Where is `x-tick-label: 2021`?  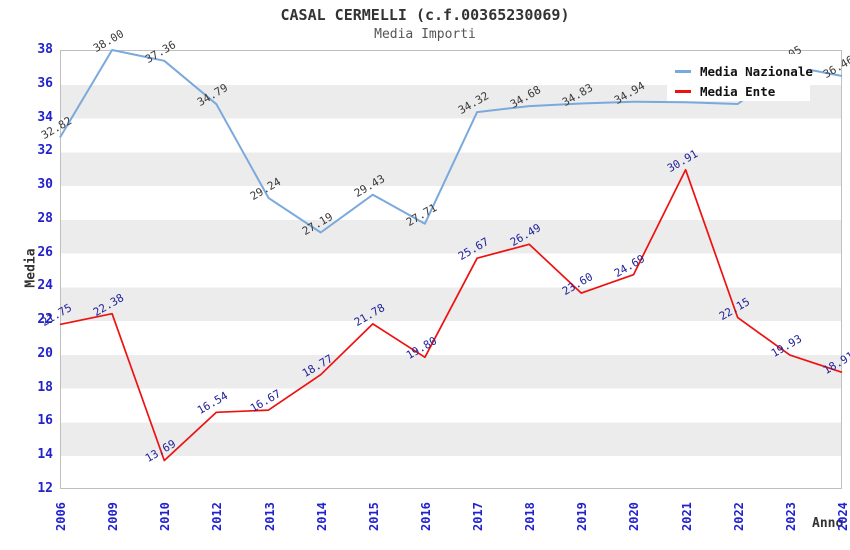 x-tick-label: 2021 is located at coordinates (686, 516).